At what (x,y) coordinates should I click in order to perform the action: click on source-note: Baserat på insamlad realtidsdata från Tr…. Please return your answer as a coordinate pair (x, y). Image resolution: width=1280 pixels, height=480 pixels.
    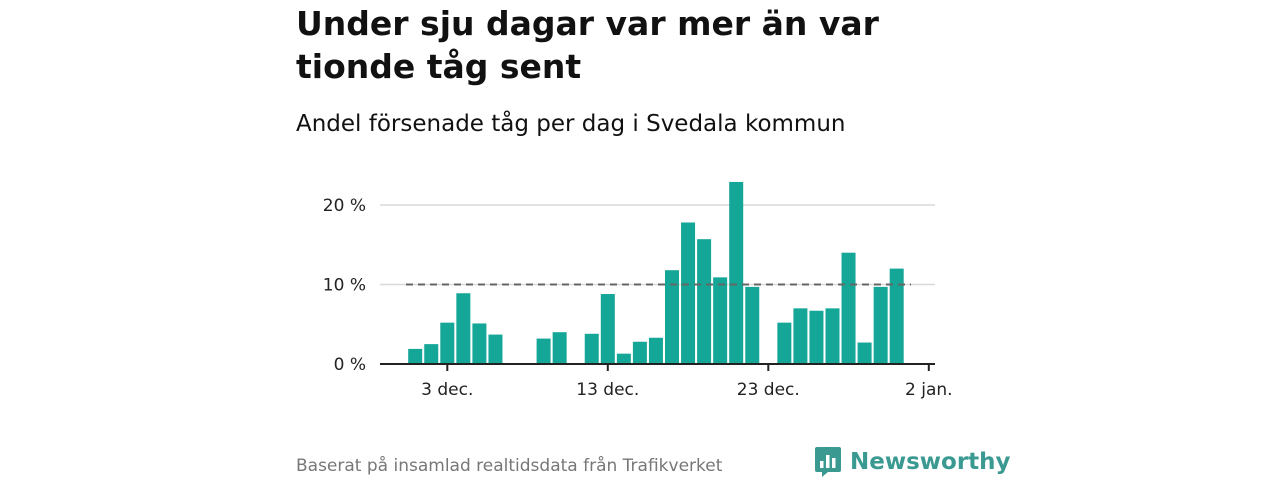
    Looking at the image, I should click on (509, 466).